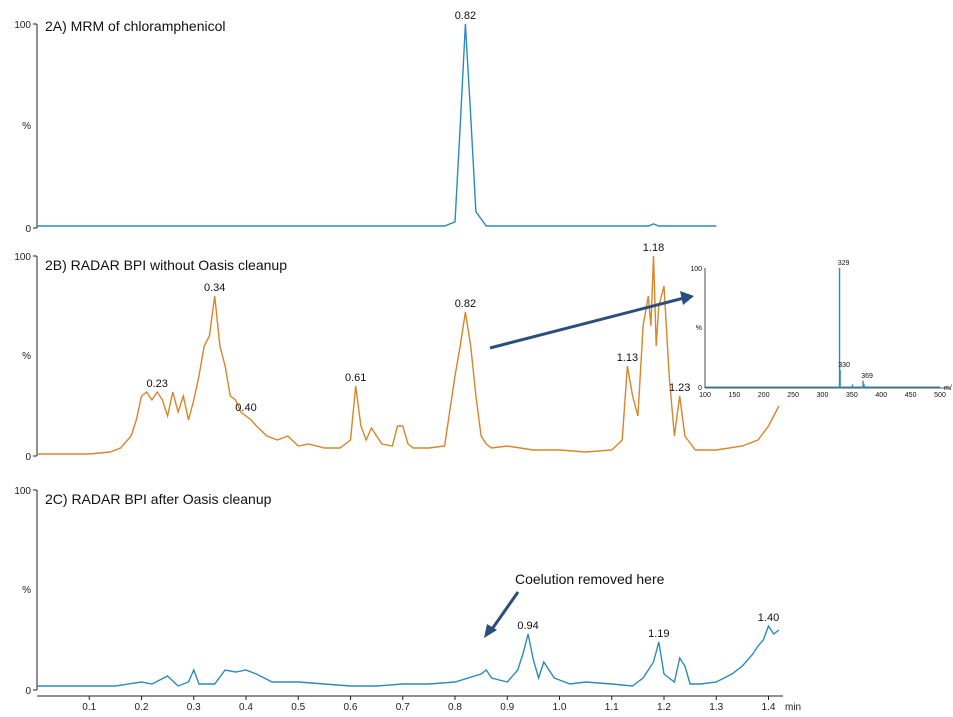 This screenshot has width=953, height=717. What do you see at coordinates (22, 491) in the screenshot?
I see `panel-2c-y-tick-100: 100` at bounding box center [22, 491].